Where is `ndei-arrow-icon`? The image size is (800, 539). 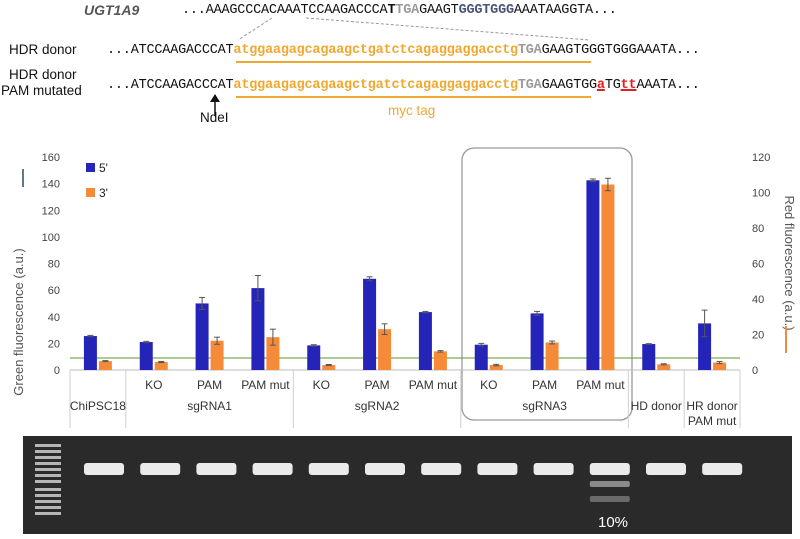
ndei-arrow-icon is located at coordinates (215, 105).